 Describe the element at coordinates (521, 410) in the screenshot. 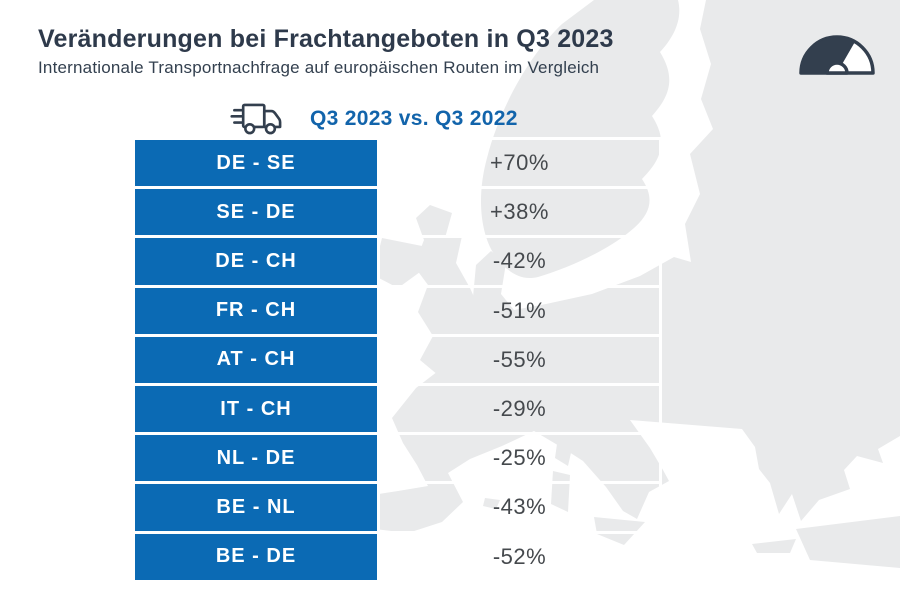

I see `change-value-cell: -29%` at that location.